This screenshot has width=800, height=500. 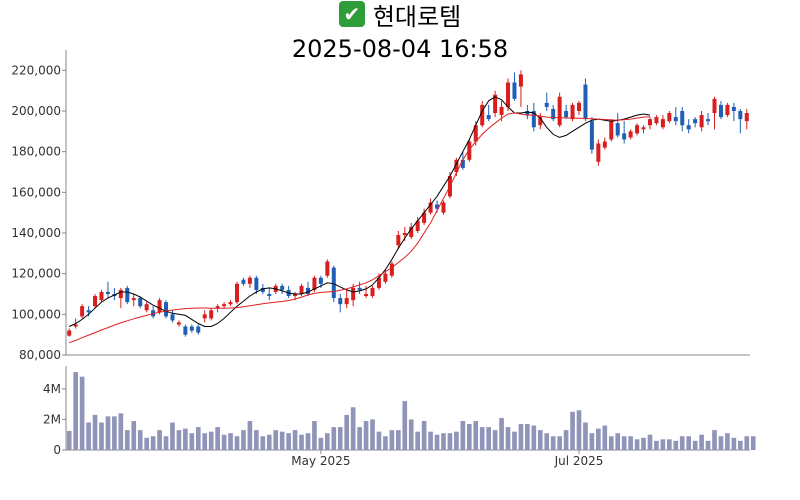 What do you see at coordinates (40, 355) in the screenshot?
I see `price-y-tick-label: 80,000` at bounding box center [40, 355].